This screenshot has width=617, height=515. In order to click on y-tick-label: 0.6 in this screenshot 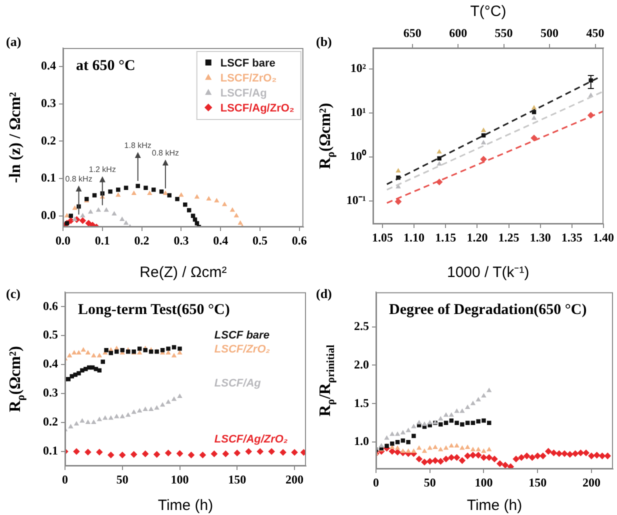, I will do `click(50, 305)`.